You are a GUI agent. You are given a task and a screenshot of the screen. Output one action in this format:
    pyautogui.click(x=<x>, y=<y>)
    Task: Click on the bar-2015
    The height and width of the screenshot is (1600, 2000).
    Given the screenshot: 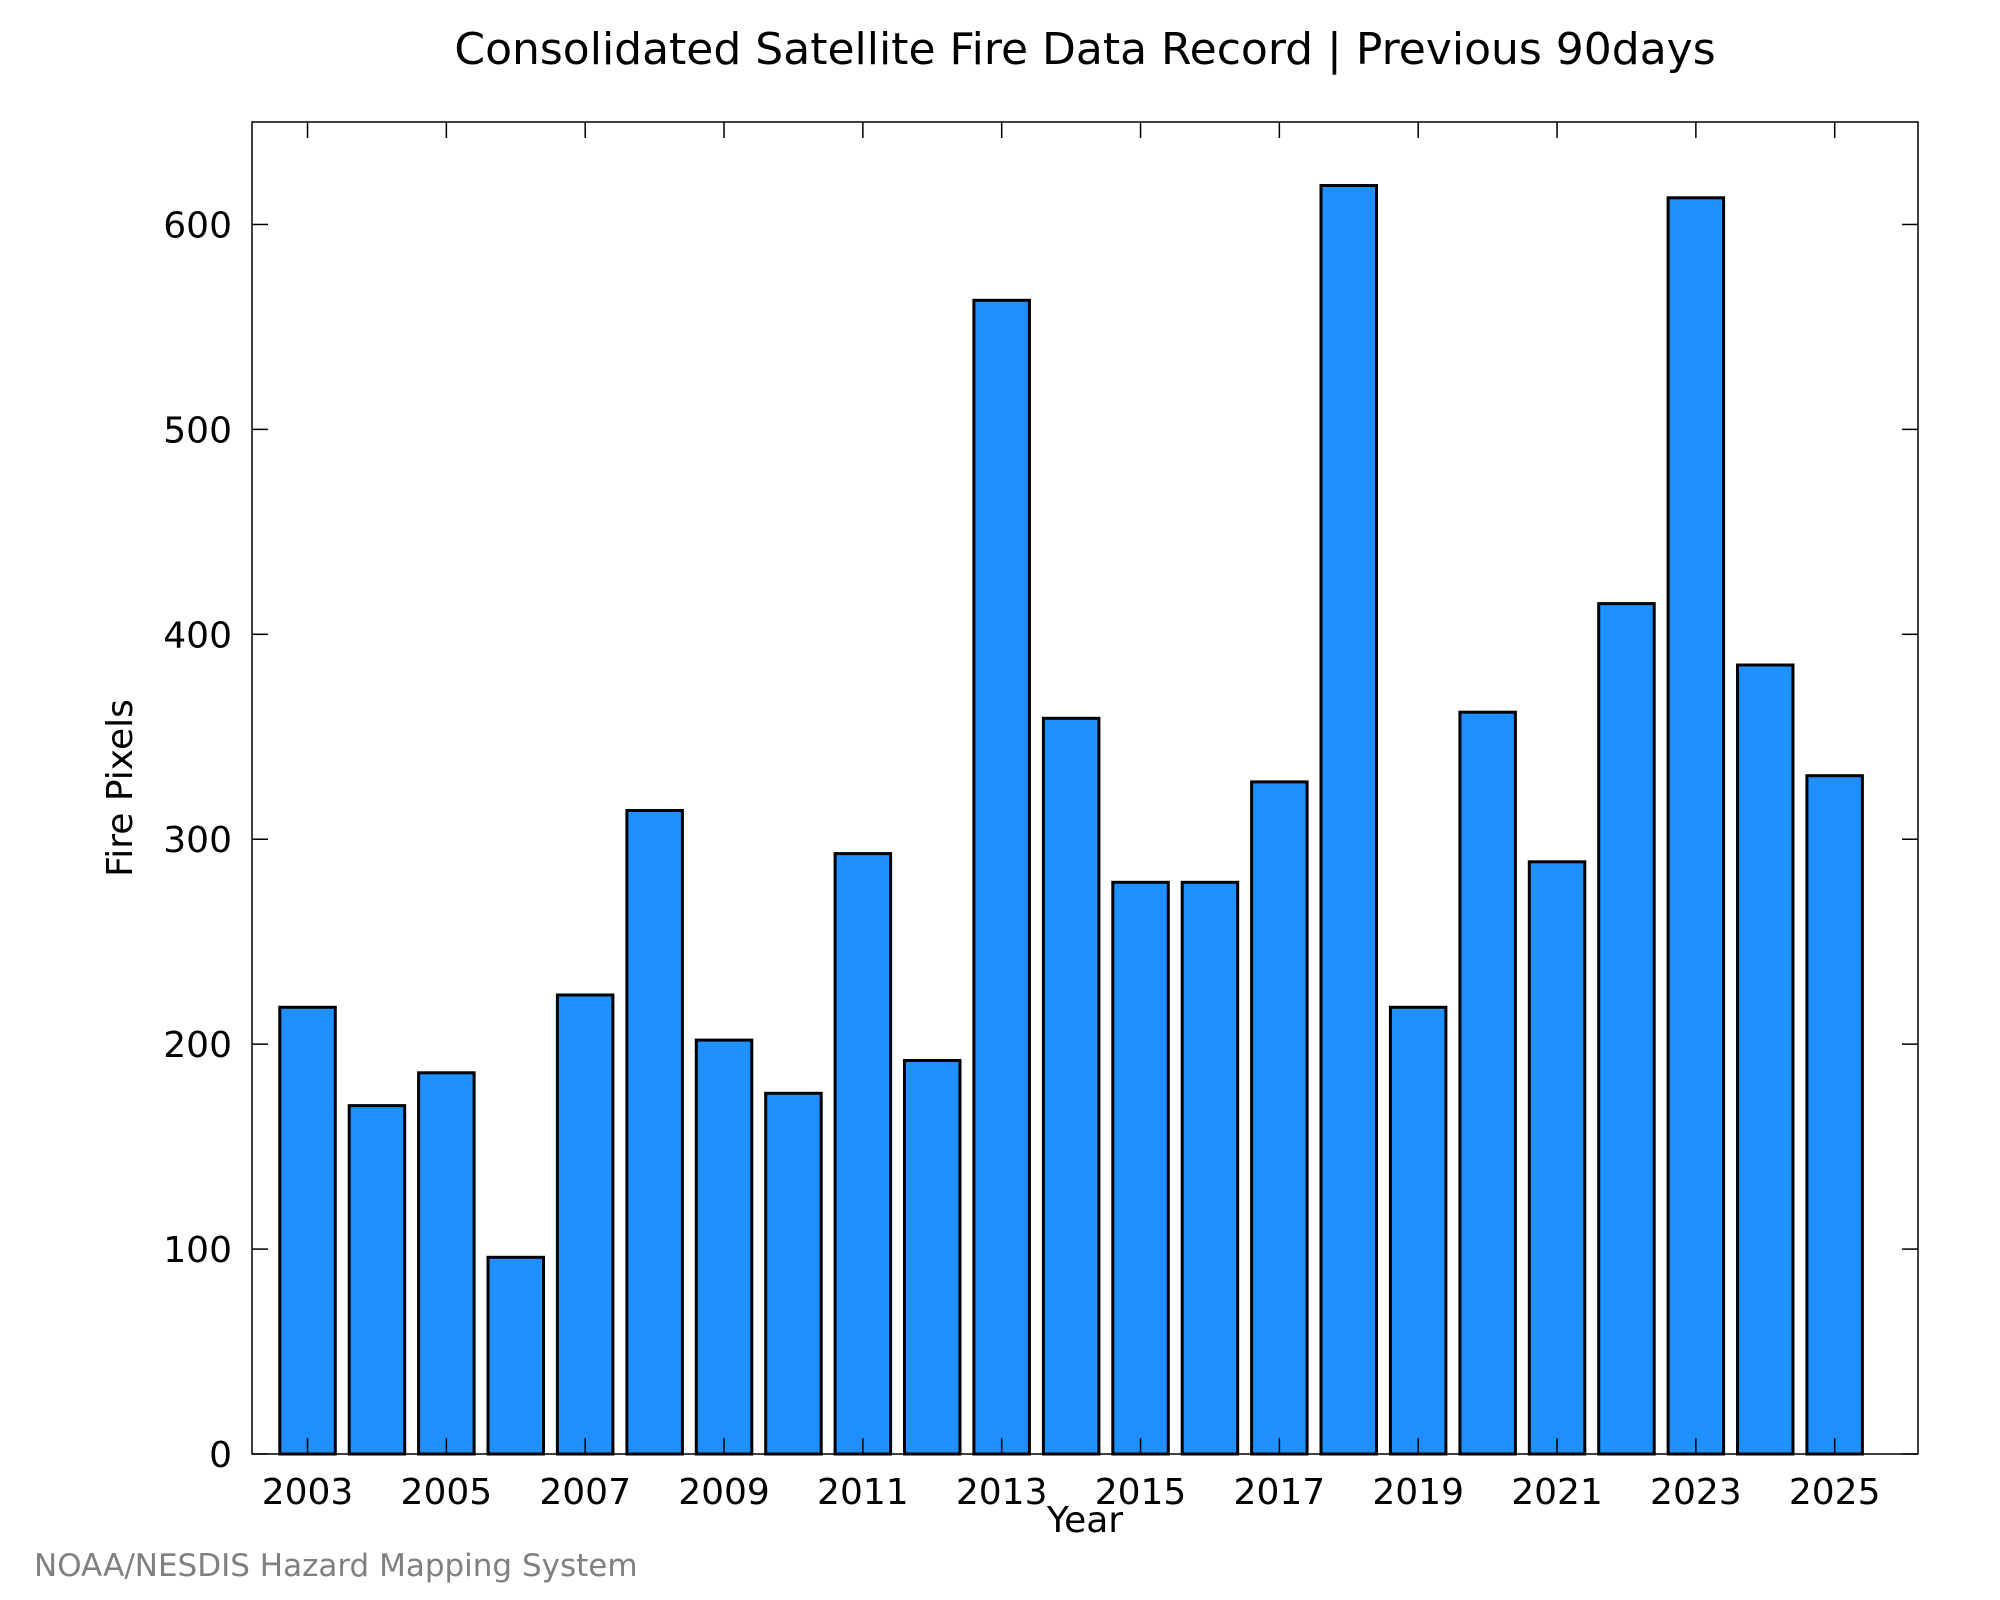 What is the action you would take?
    pyautogui.click(x=1140, y=1168)
    